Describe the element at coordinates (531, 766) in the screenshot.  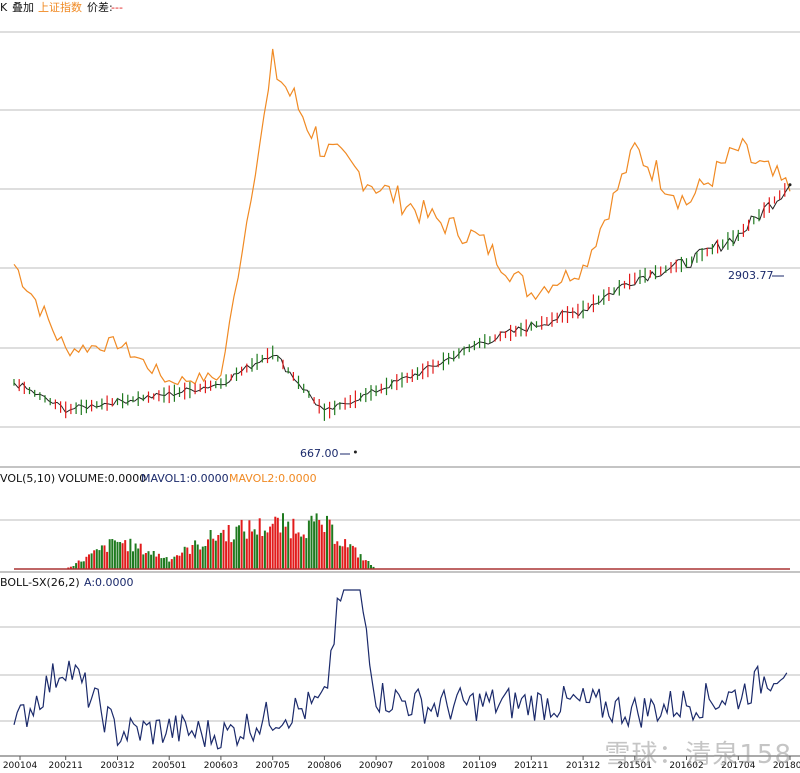
I see `x-tick-label: 201211` at that location.